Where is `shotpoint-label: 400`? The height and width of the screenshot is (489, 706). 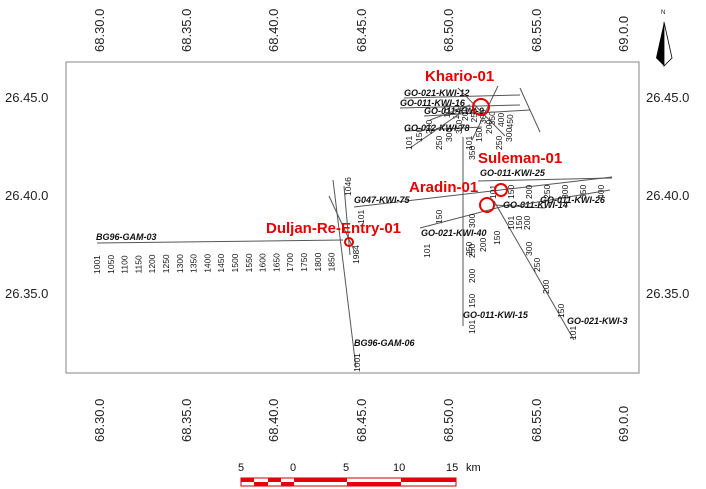 shotpoint-label: 400 is located at coordinates (501, 120).